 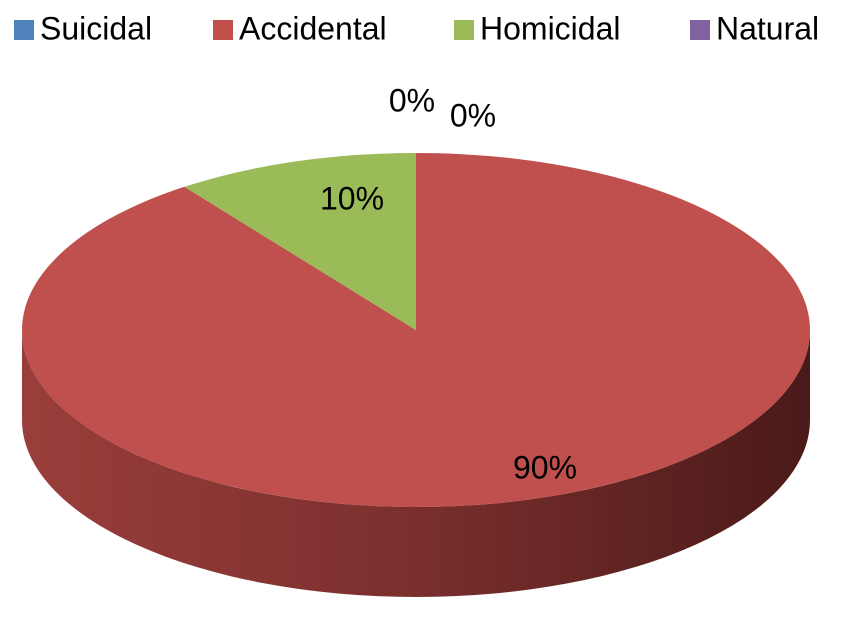 What do you see at coordinates (313, 28) in the screenshot?
I see `legend-label: Accidental` at bounding box center [313, 28].